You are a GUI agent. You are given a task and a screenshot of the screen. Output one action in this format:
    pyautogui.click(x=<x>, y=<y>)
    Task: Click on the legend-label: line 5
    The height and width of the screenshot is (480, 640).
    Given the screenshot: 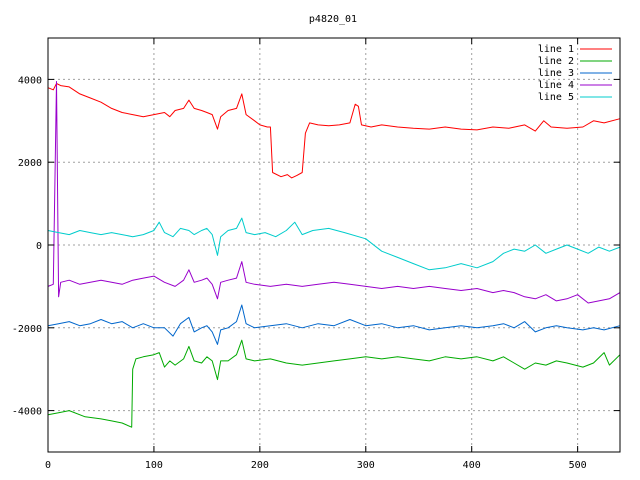 What is the action you would take?
    pyautogui.click(x=556, y=97)
    